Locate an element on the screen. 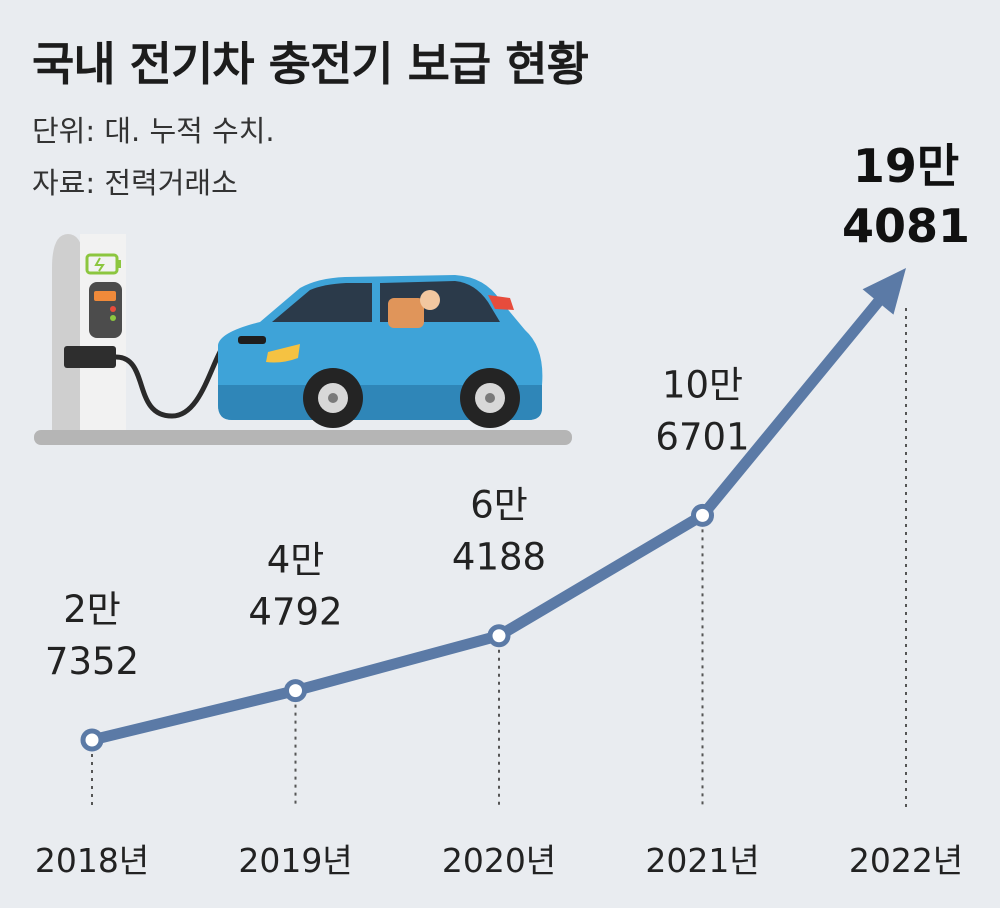  data-label: 4만 is located at coordinates (296, 560).